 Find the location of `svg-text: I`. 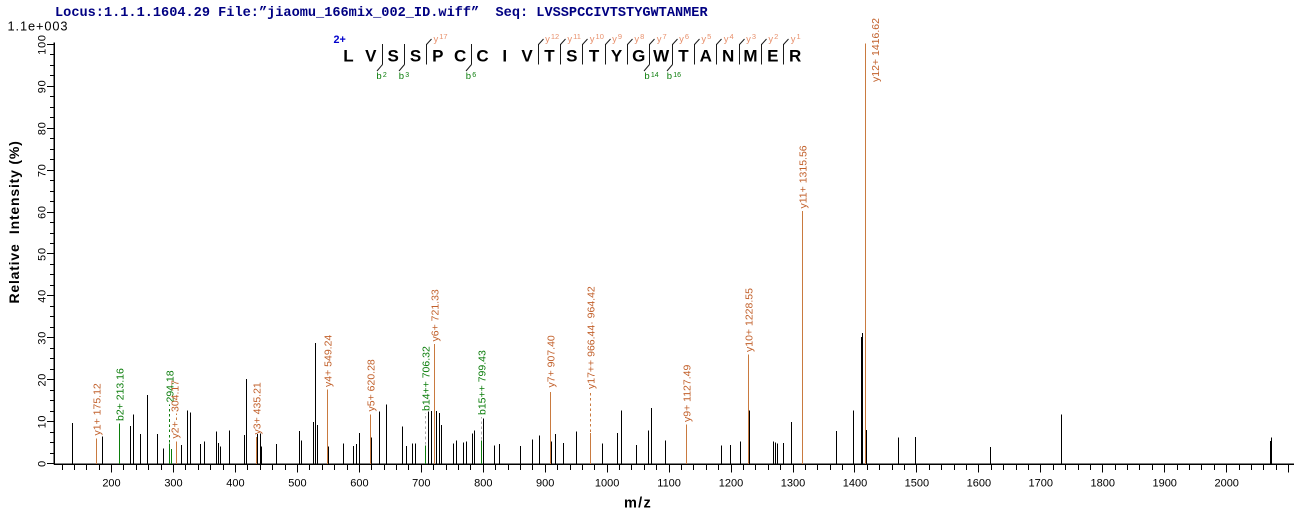

svg-text: I is located at coordinates (504, 56).